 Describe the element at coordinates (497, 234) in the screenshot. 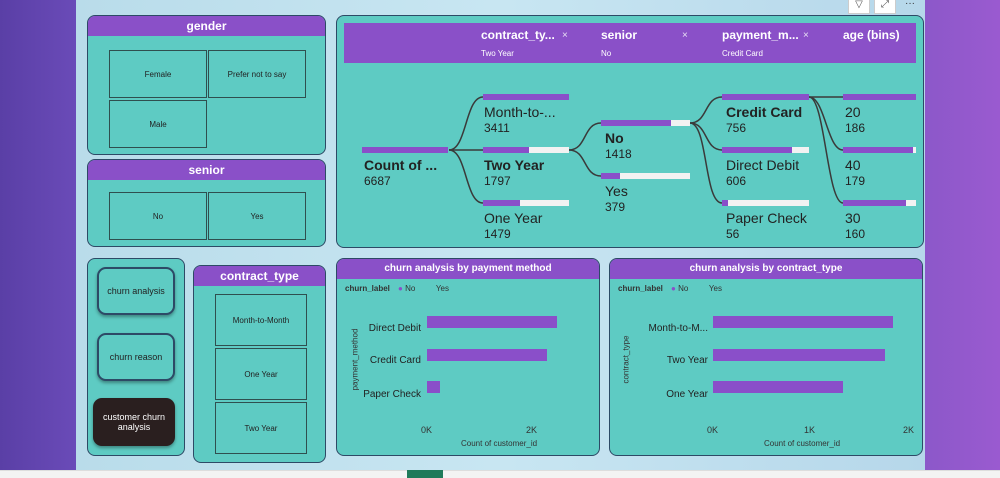

I see `node-value-one-year: 1479` at that location.